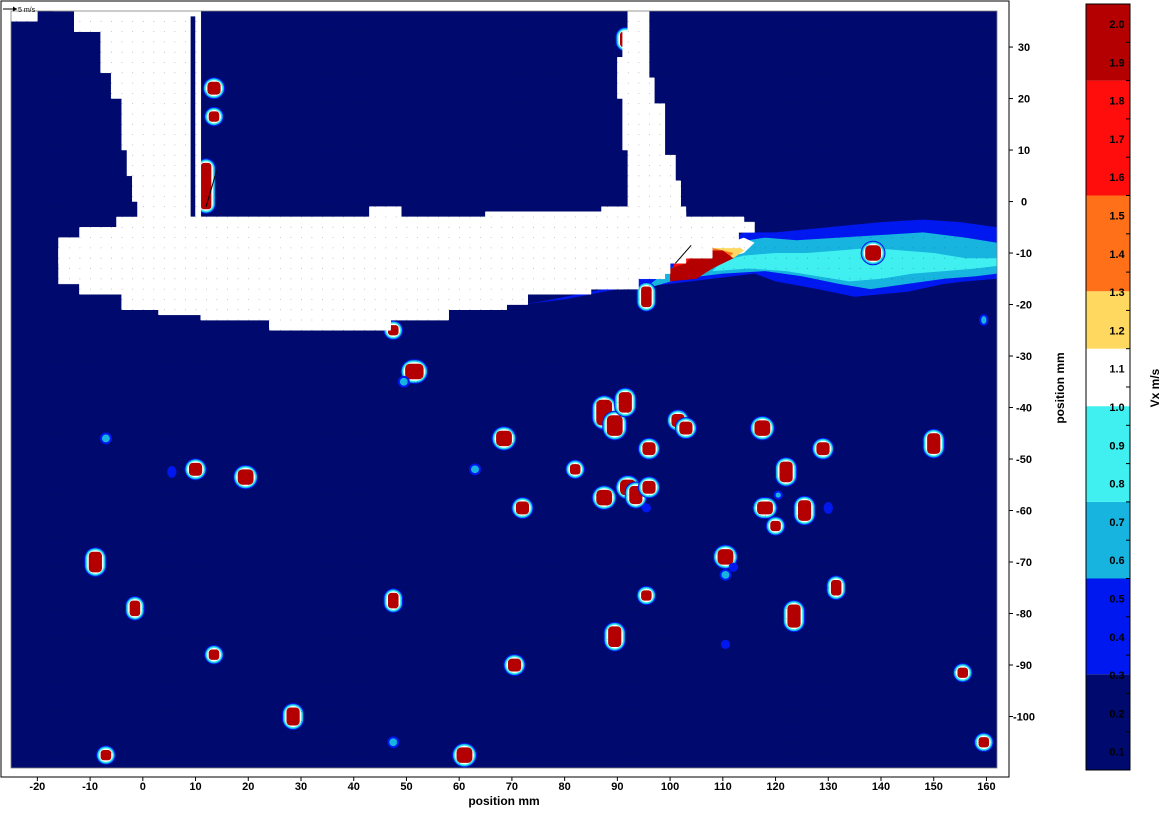 The height and width of the screenshot is (822, 1164). Describe the element at coordinates (881, 787) in the screenshot. I see `x-tick-label: 140` at that location.